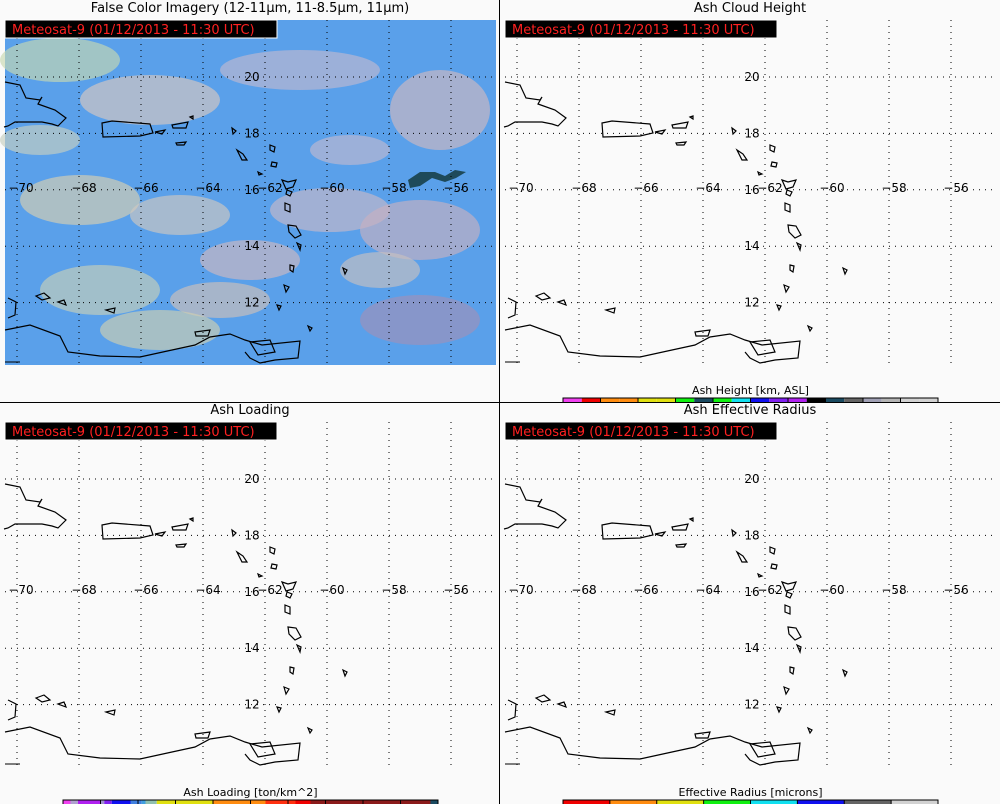 This screenshot has width=1000, height=804. Describe the element at coordinates (750, 8) in the screenshot. I see `panel-title: Ash Cloud Height` at that location.